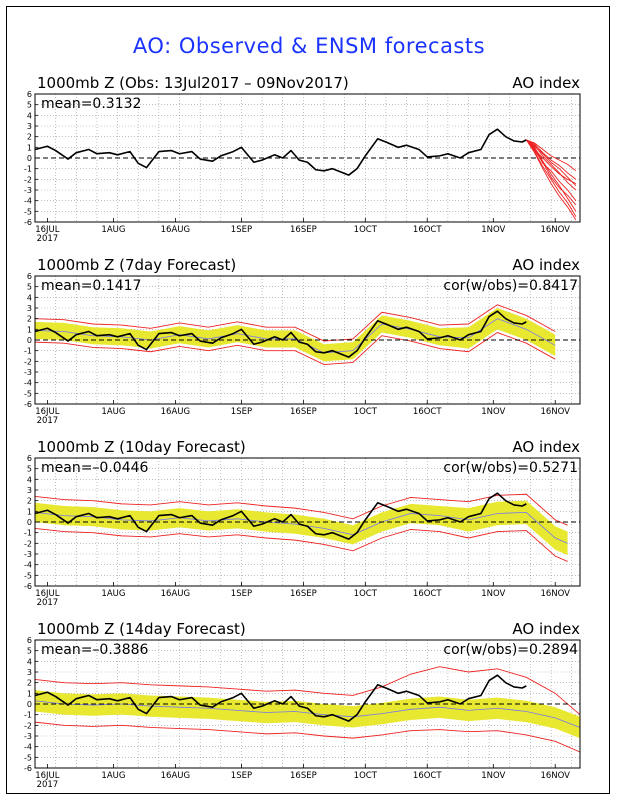  I want to click on mean-label: mean=0.1417, so click(91, 286).